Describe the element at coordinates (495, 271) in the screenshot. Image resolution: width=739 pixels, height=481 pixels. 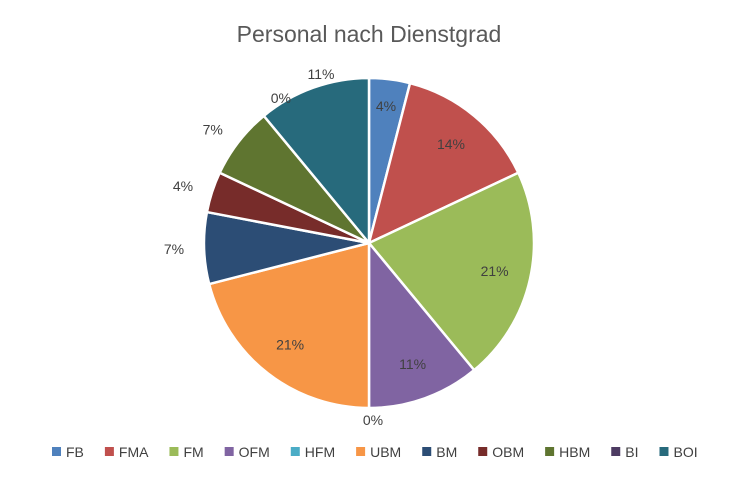
I see `data-label-fm: 21%` at that location.